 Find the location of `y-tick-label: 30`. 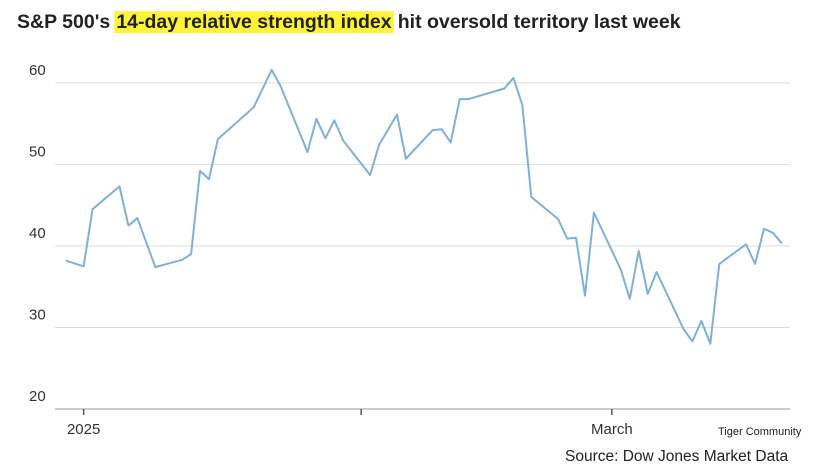

y-tick-label: 30 is located at coordinates (37, 314).